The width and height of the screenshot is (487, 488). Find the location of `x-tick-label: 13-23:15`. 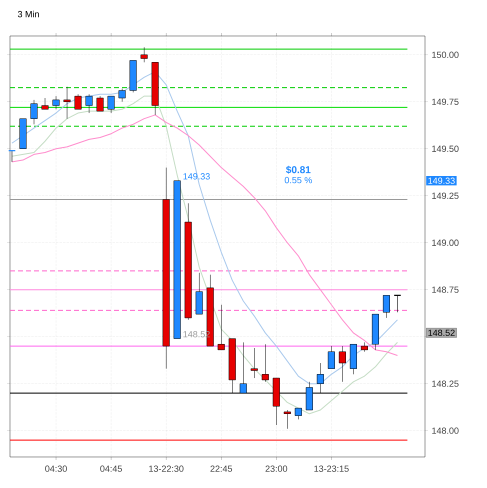

x-tick-label: 13-23:15 is located at coordinates (331, 469).